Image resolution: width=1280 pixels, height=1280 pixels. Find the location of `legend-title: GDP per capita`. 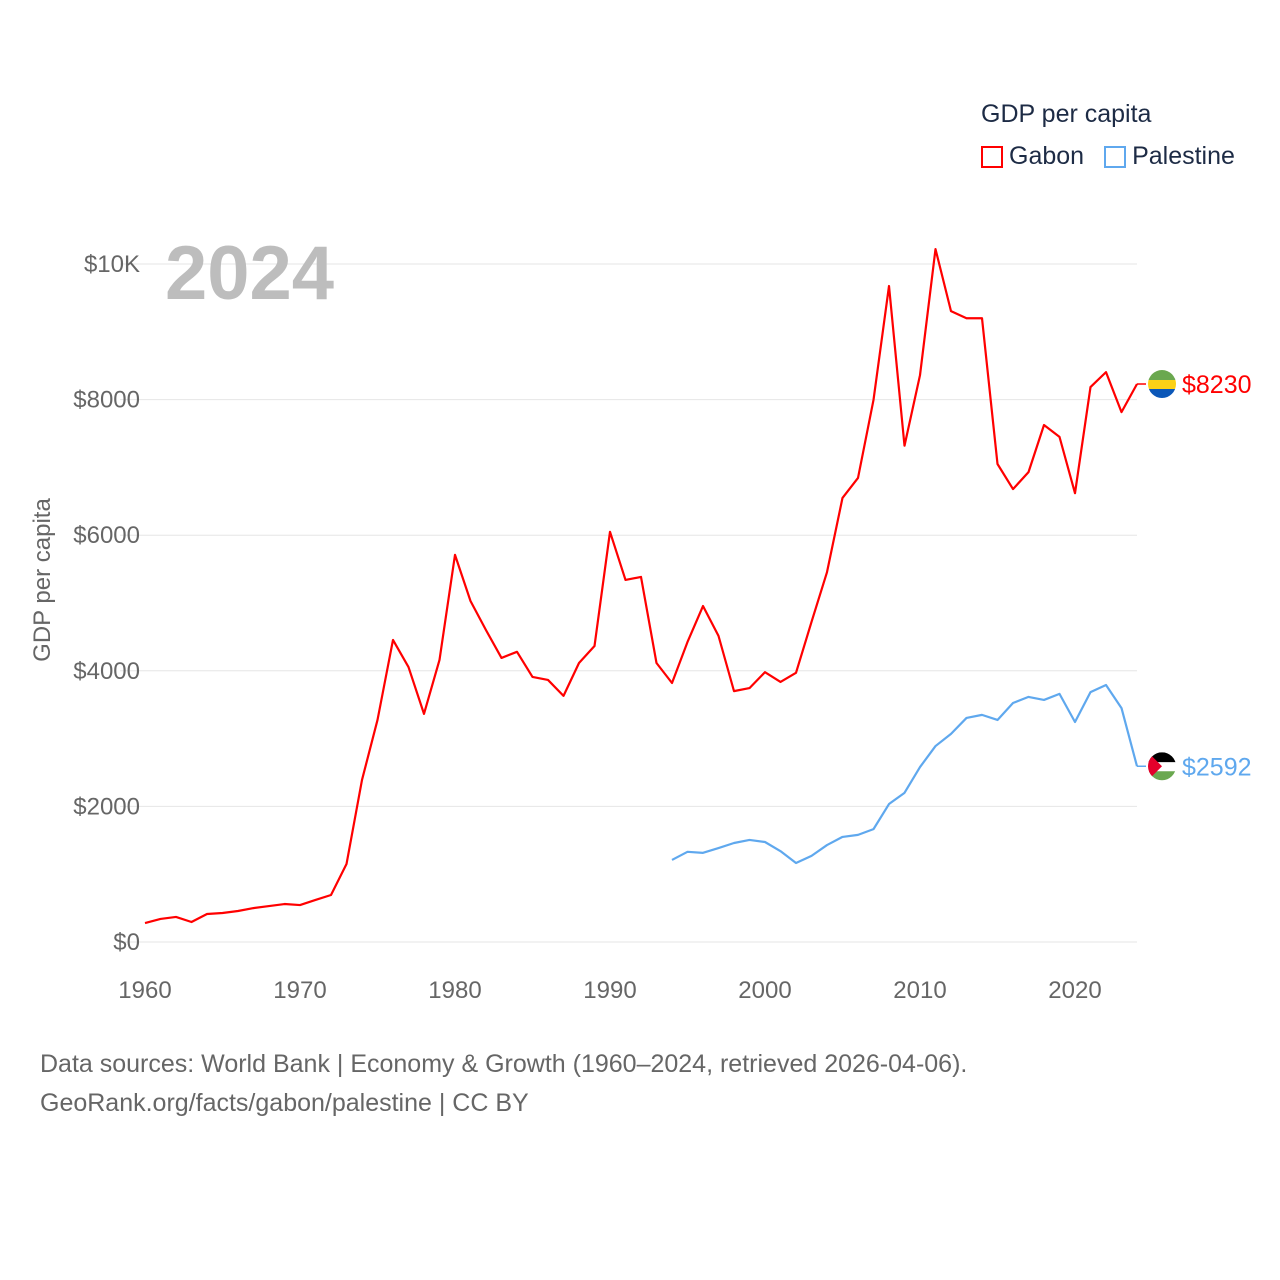

legend-title: GDP per capita is located at coordinates (1066, 114).